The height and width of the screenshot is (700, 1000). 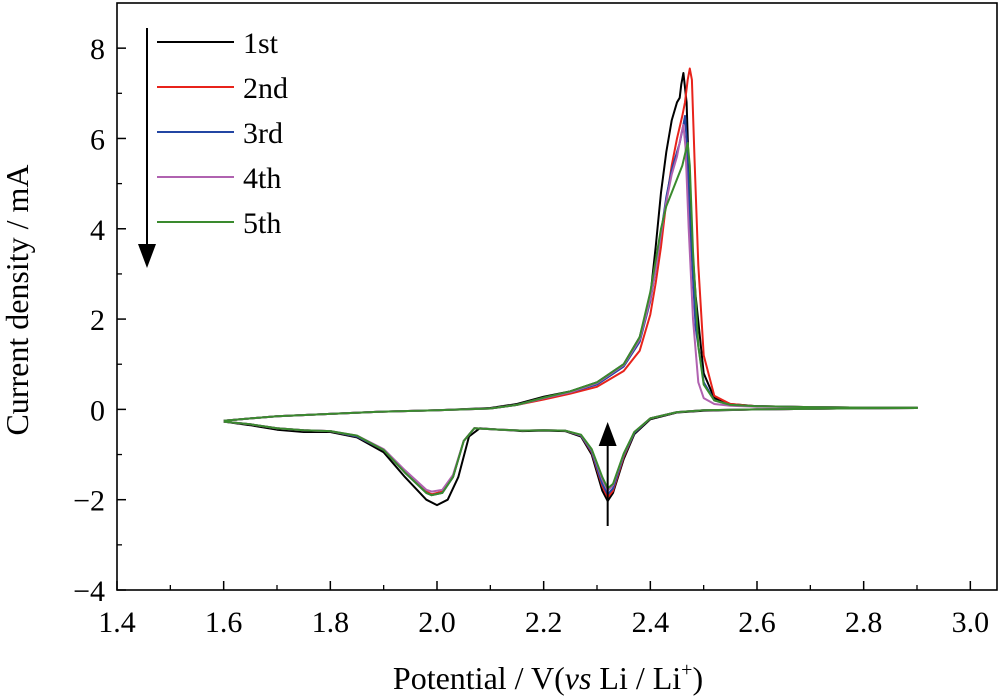 What do you see at coordinates (97, 139) in the screenshot?
I see `y-tick-label: 6` at bounding box center [97, 139].